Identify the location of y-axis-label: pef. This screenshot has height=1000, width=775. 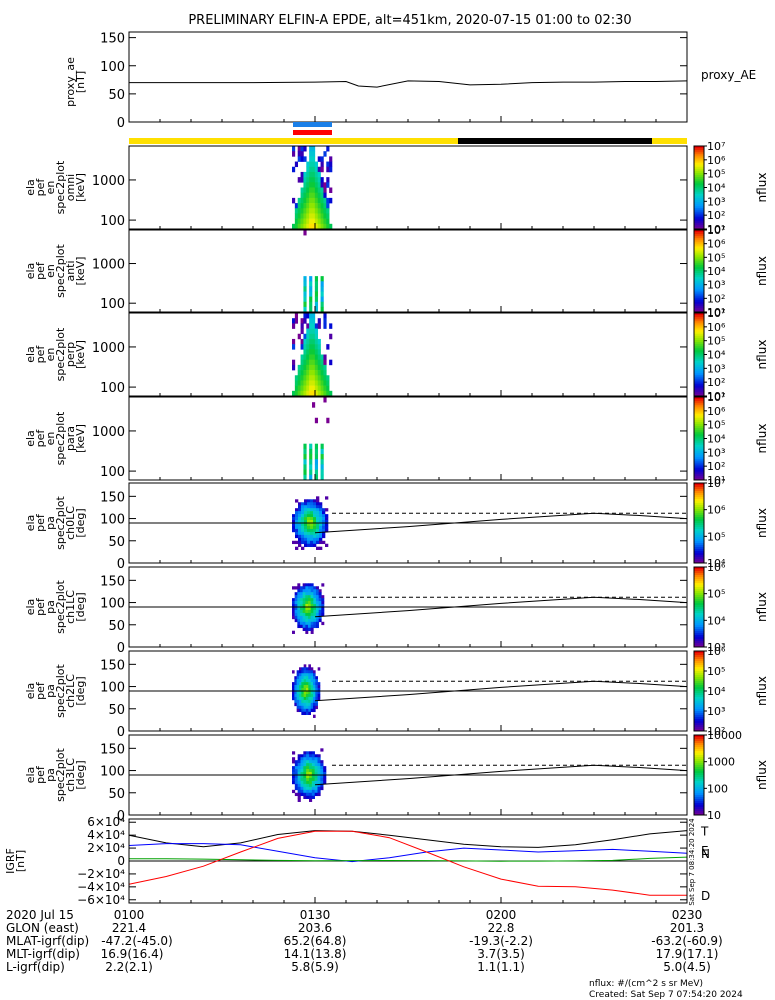
(40, 690).